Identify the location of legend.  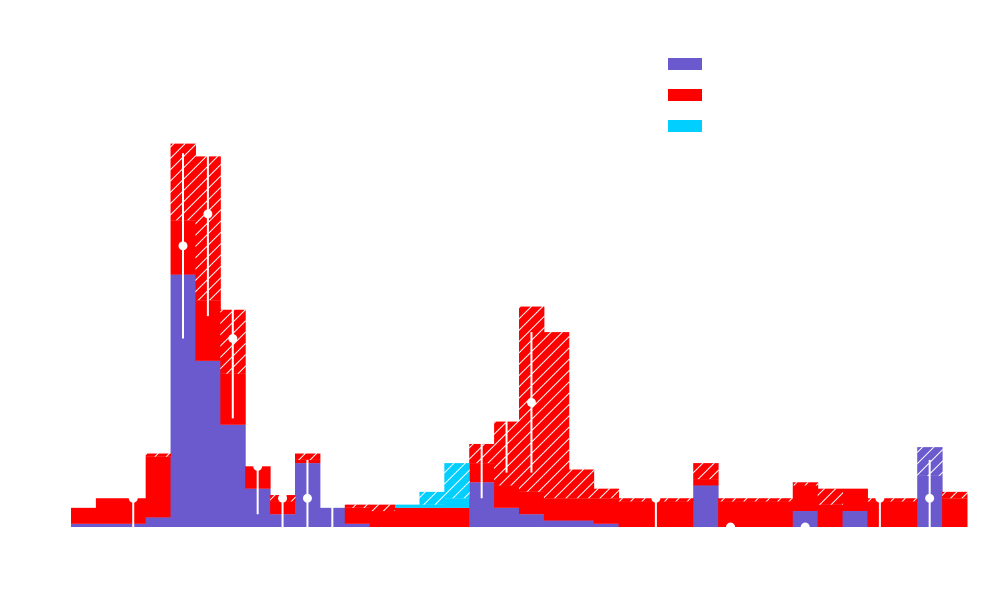
(685, 95).